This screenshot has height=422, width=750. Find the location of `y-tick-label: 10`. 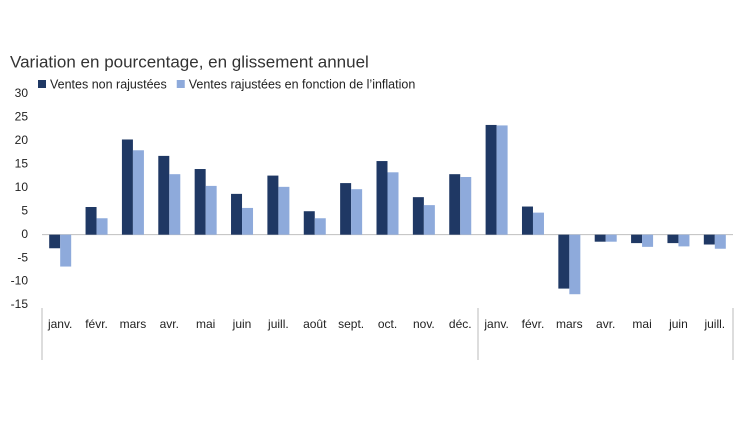

y-tick-label: 10 is located at coordinates (22, 187).